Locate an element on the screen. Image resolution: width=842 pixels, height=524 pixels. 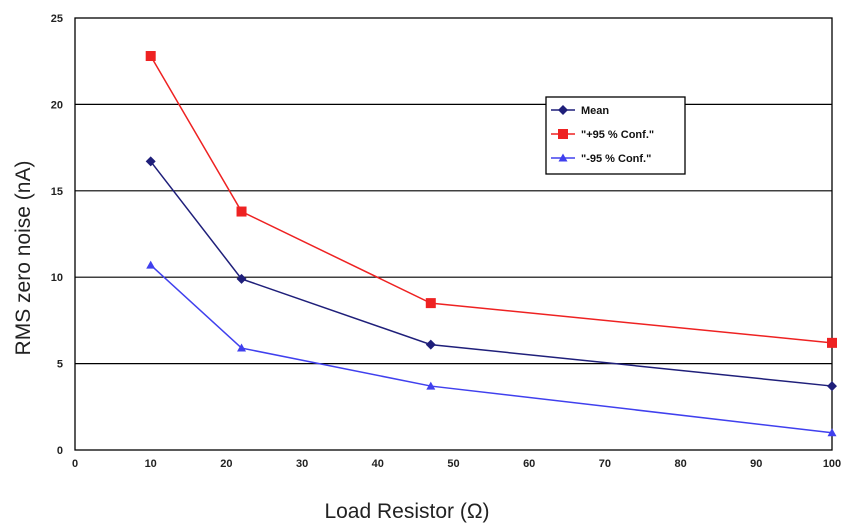
y-tick-label: 0 is located at coordinates (60, 451).